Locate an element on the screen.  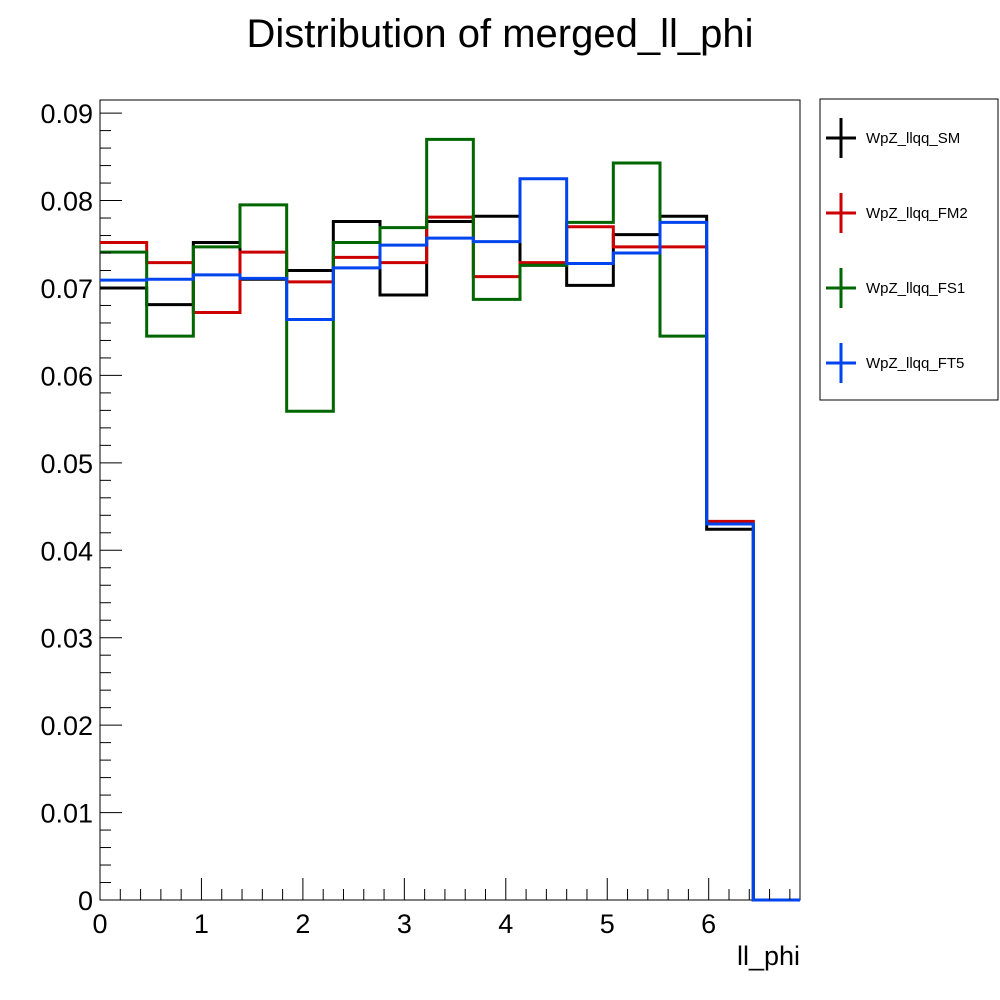
y-tick-label: 0.09 is located at coordinates (66, 114).